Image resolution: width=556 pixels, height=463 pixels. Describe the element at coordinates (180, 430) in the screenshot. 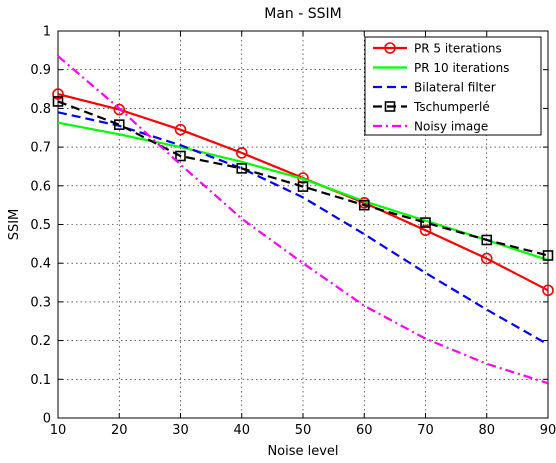

I see `x-tick-label: 30` at that location.